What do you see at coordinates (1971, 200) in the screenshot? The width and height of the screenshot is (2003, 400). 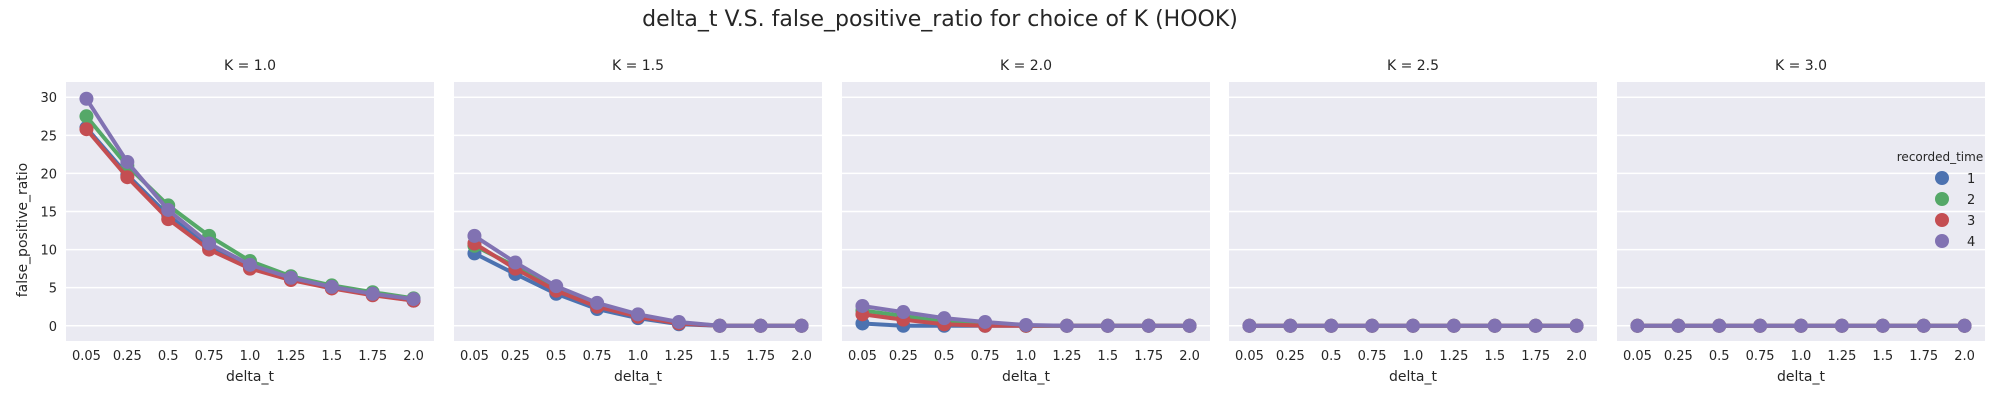 I see `legend-label: 2` at bounding box center [1971, 200].